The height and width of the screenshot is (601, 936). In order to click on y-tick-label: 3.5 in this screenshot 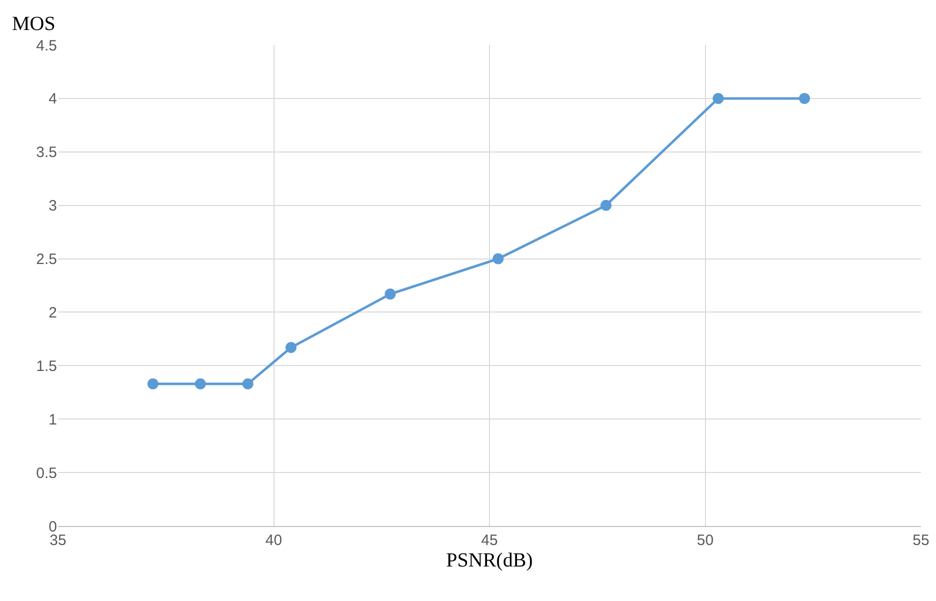, I will do `click(46, 153)`.